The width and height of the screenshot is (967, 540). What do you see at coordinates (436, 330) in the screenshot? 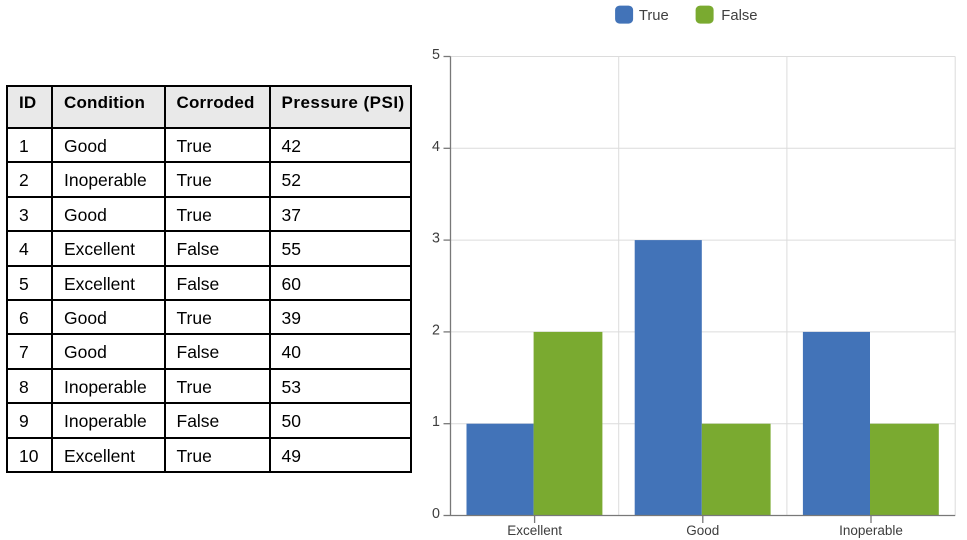
I see `svg-text: 2` at bounding box center [436, 330].